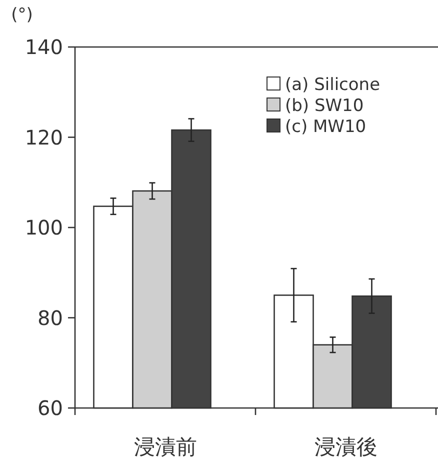 The height and width of the screenshot is (475, 438). I want to click on y-tick-label: 60, so click(50, 408).